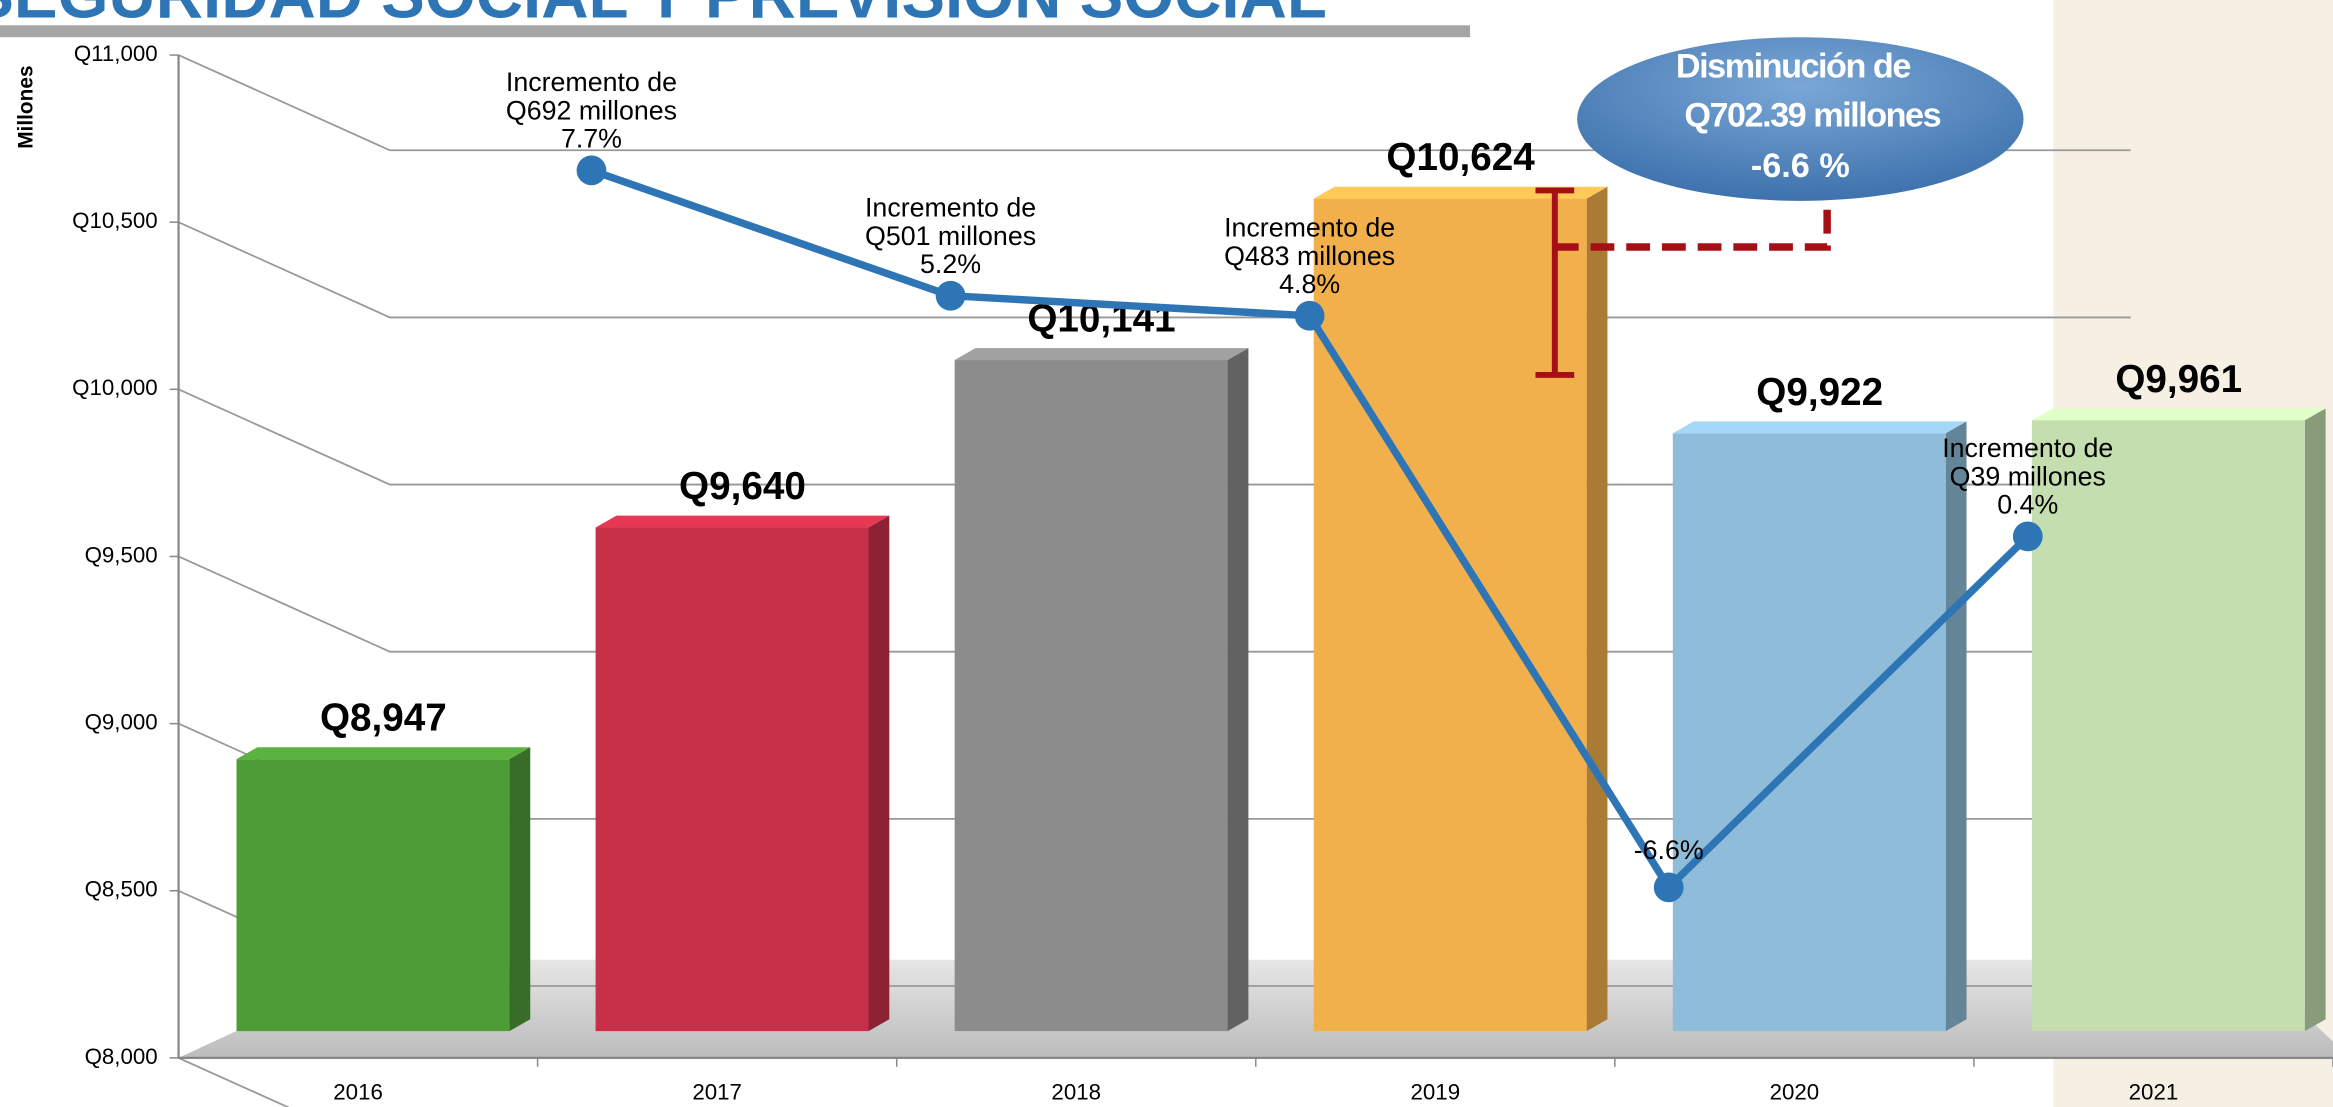 The image size is (2333, 1107). I want to click on data-label: Q9,961, so click(2178, 379).